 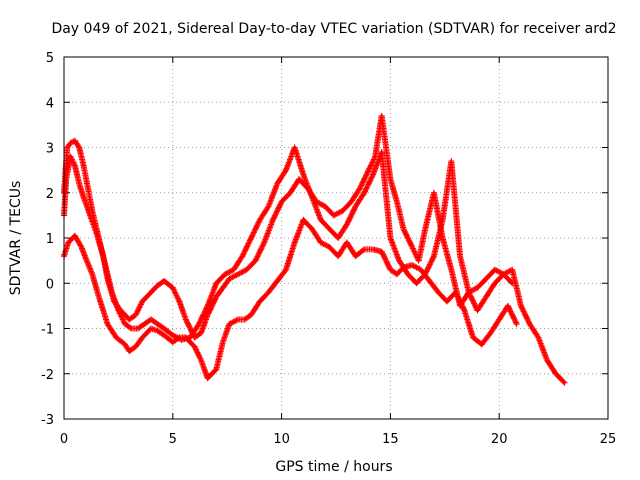 I want to click on y-tick-label: 1, so click(x=50, y=239).